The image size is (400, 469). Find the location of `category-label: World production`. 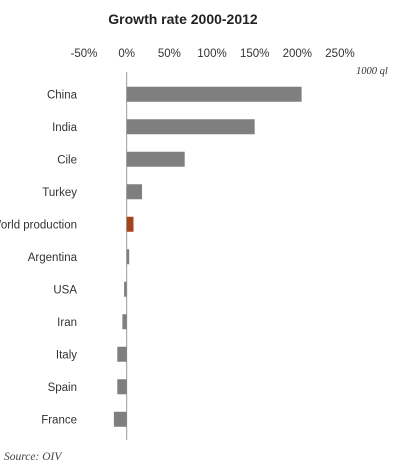

category-label: World production is located at coordinates (38, 225).